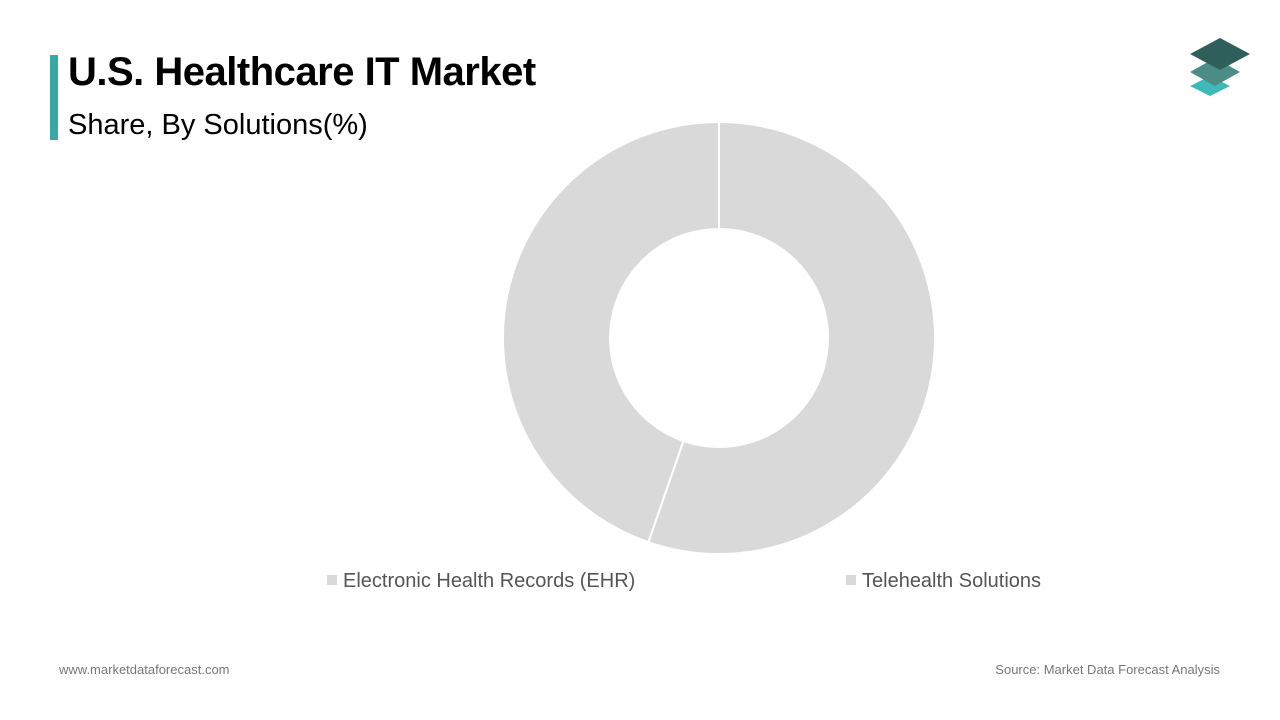 Image resolution: width=1280 pixels, height=720 pixels. I want to click on legend-label-ehr: Electronic Health Records (EHR), so click(489, 581).